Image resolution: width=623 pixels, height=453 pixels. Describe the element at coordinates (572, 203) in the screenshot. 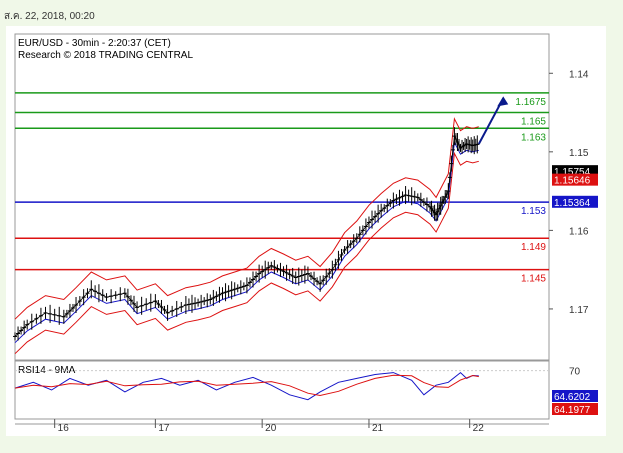

I see `price-tag-label: 1.15364` at that location.